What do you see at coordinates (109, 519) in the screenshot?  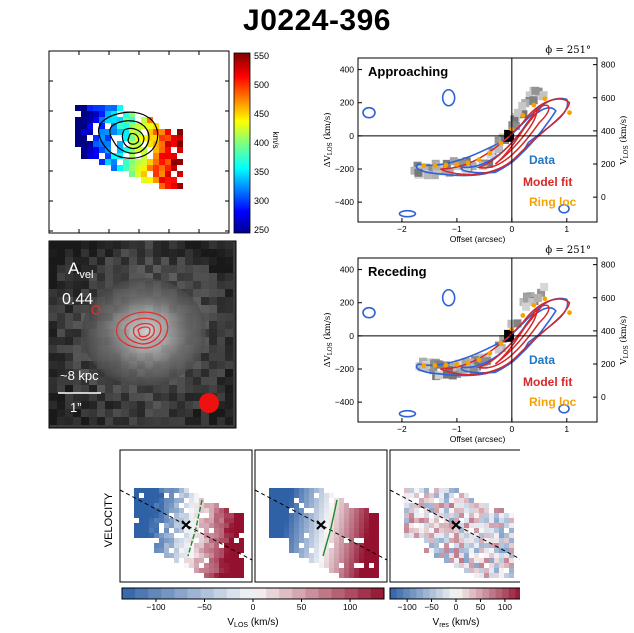 I see `velocity-row-ylabel: VELOCITY` at bounding box center [109, 519].